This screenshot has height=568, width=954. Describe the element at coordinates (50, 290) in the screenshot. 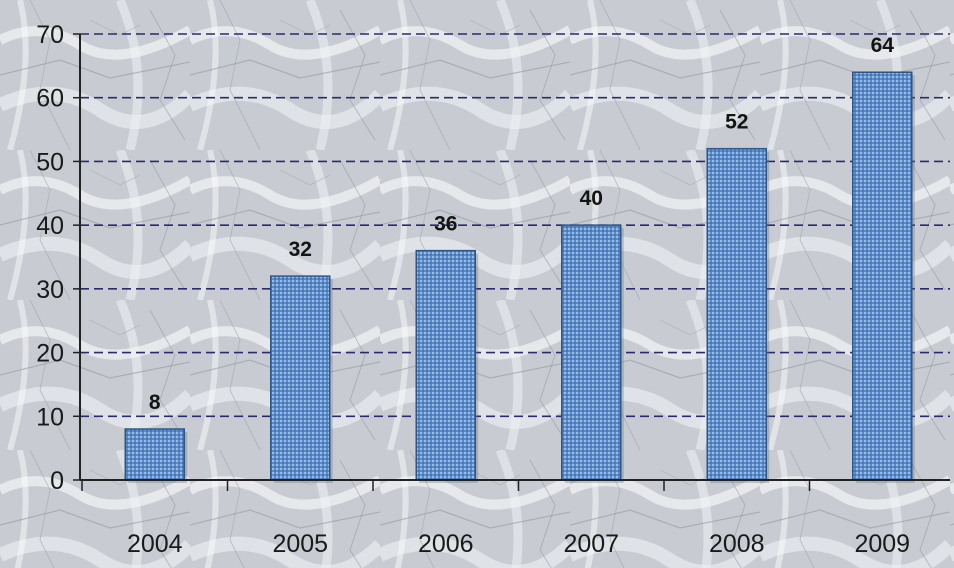

I see `y-tick-label: 30` at that location.